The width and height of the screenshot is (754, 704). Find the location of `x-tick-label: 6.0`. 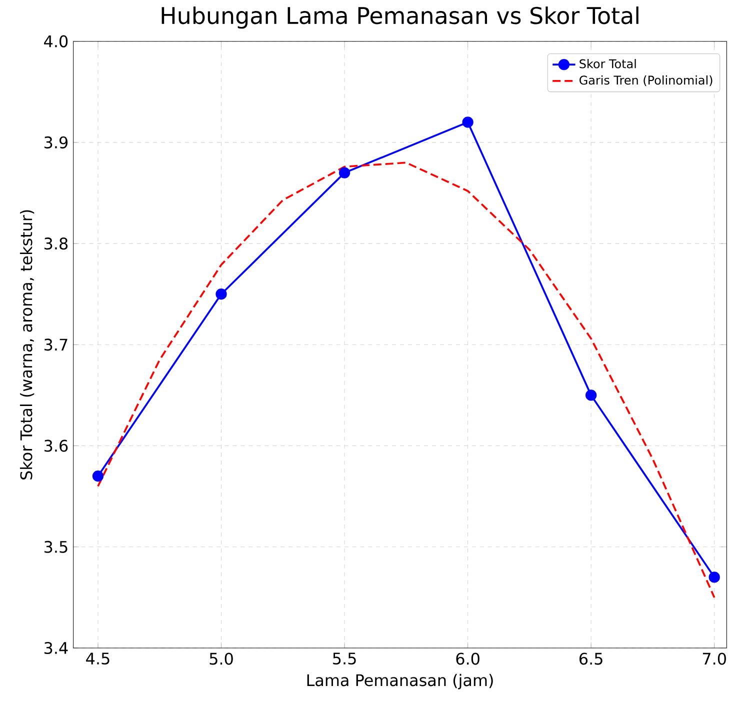

x-tick-label: 6.0 is located at coordinates (468, 658).